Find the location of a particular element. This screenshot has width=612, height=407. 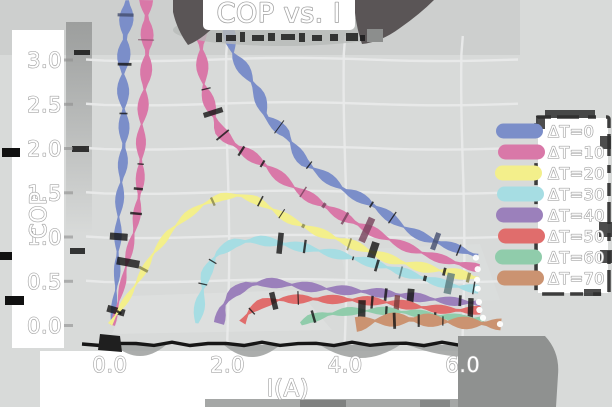

x-tick-4.0: 4.0 is located at coordinates (345, 365).